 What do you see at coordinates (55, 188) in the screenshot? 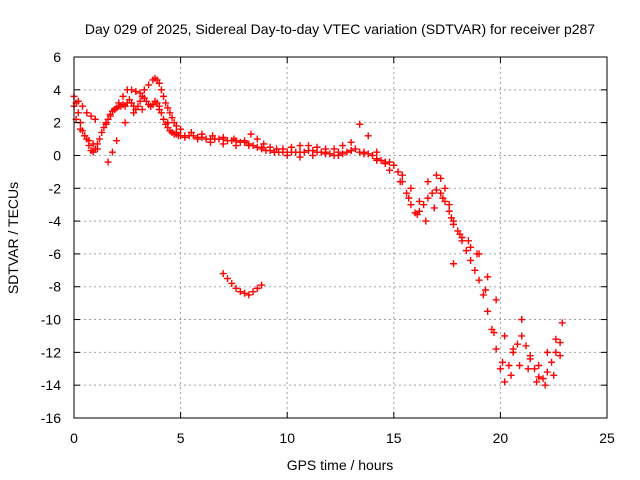
I see `y-tick-label: -2` at bounding box center [55, 188].